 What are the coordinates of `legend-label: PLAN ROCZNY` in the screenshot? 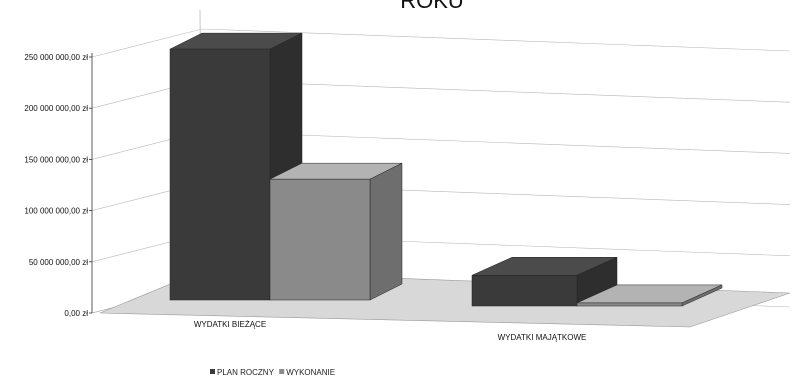 It's located at (246, 372).